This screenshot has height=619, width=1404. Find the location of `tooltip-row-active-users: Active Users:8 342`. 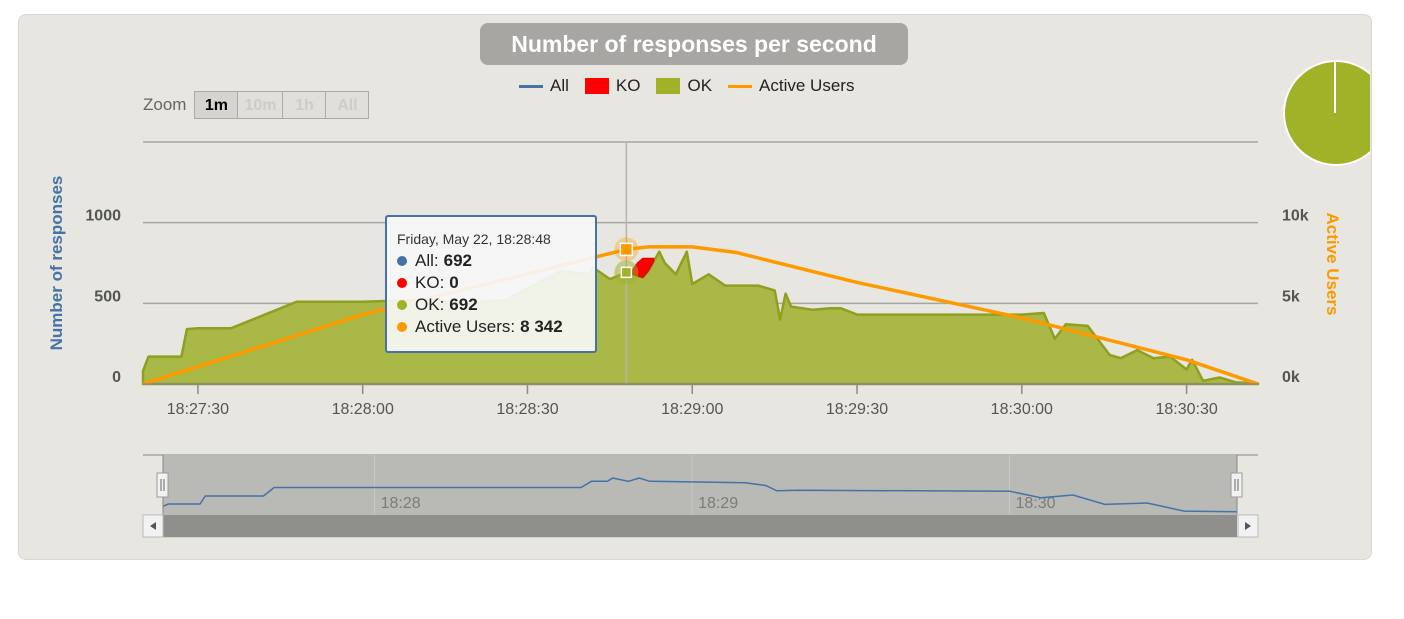

tooltip-row-active-users: Active Users:8 342 is located at coordinates (496, 327).